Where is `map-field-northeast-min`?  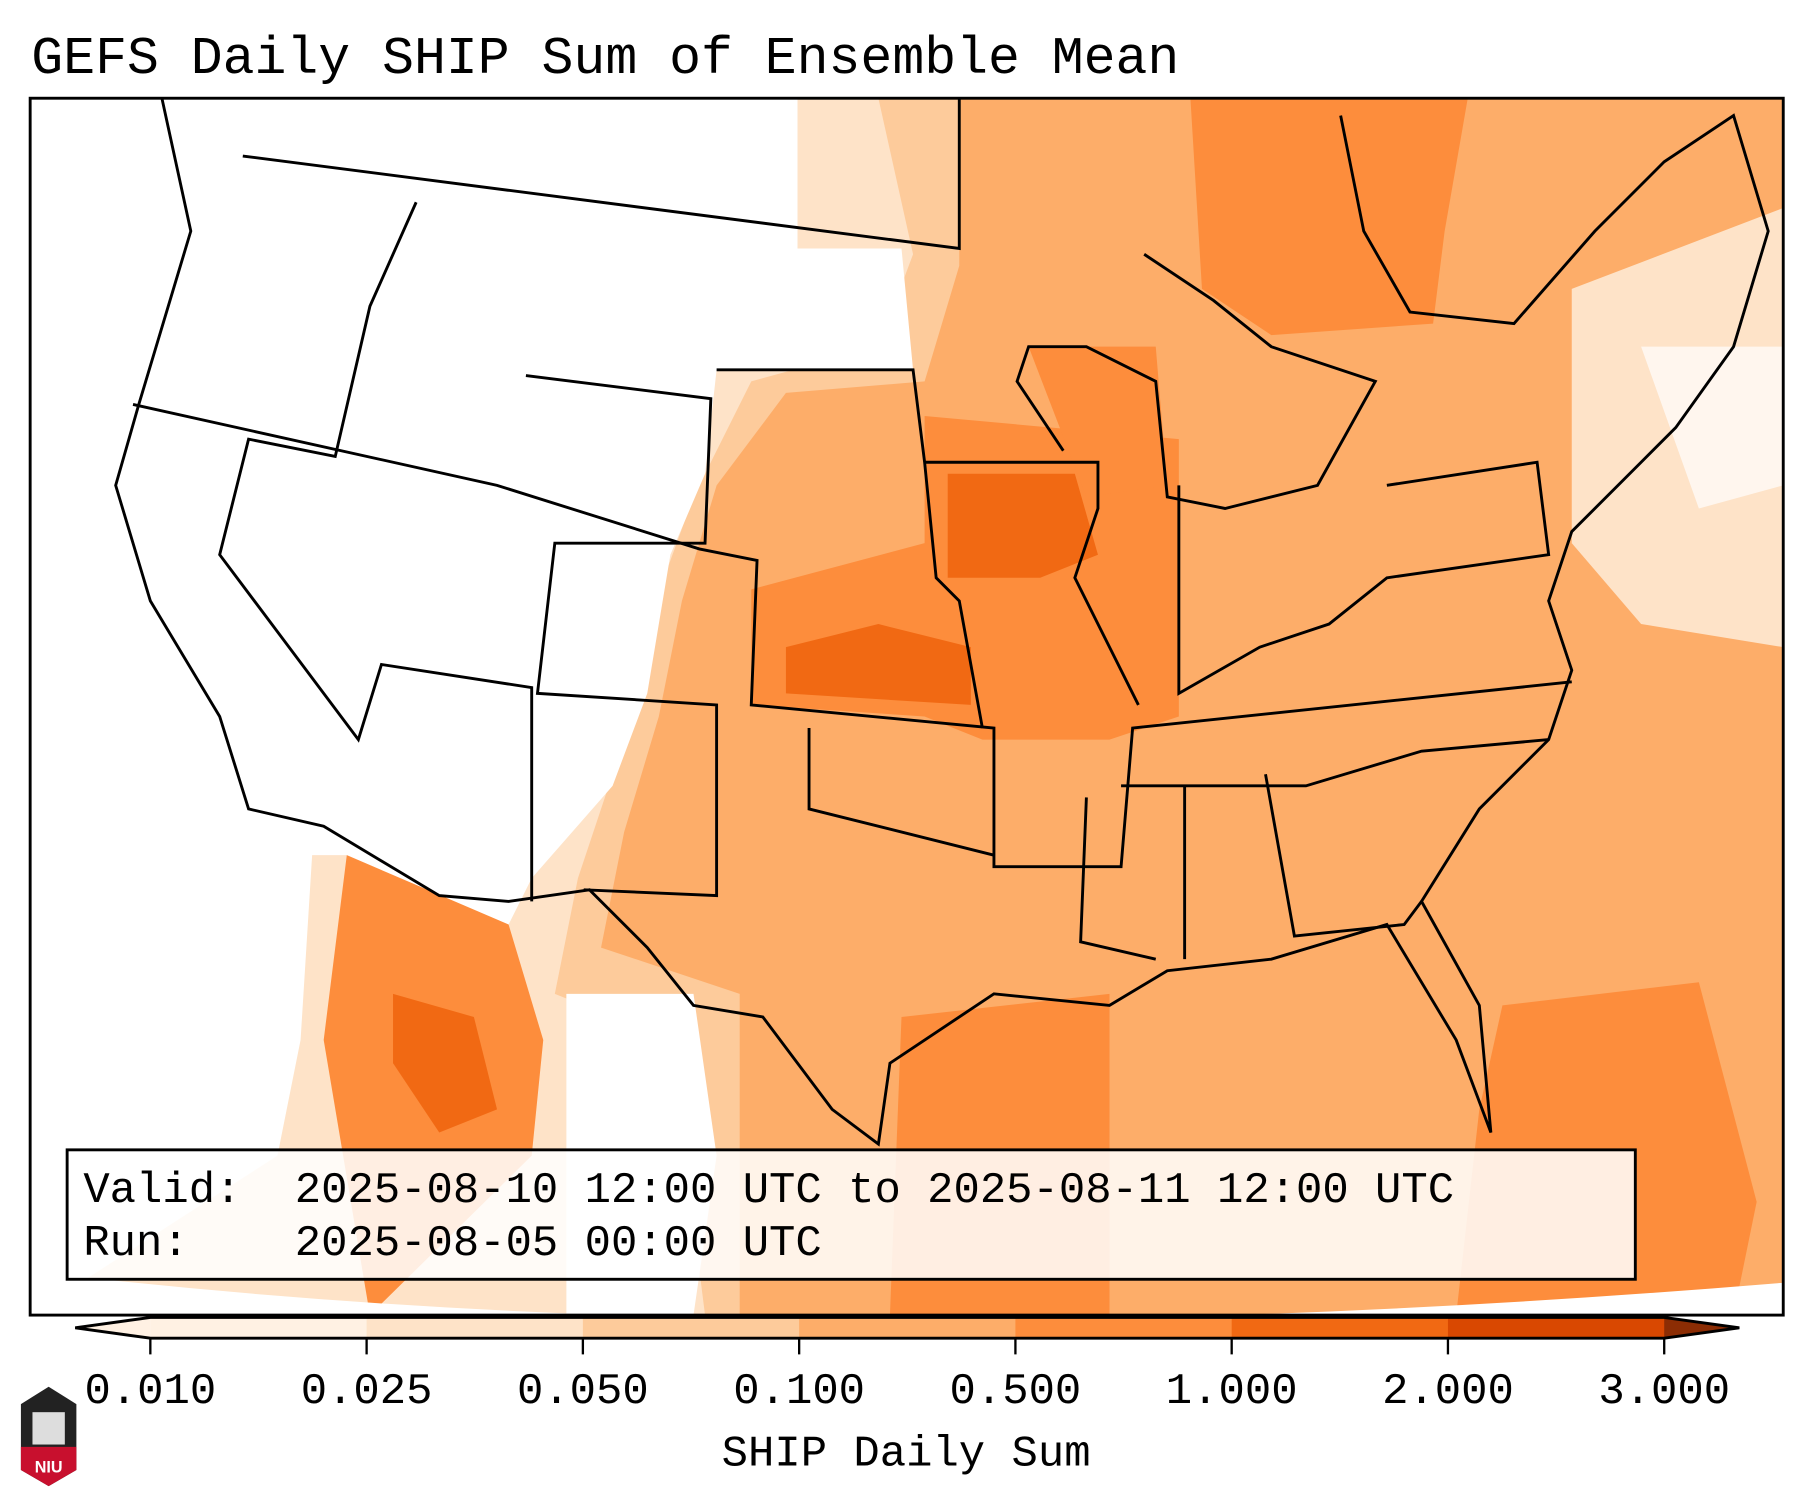 map-field-northeast-min is located at coordinates (1712, 427).